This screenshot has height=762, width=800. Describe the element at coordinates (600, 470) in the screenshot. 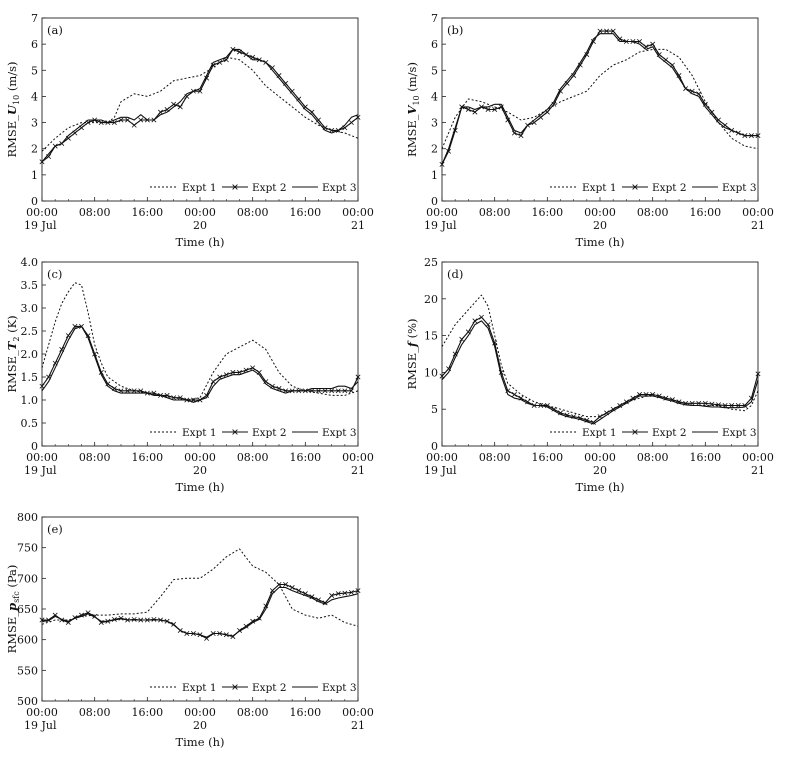

I see `x-date-label: 20` at that location.